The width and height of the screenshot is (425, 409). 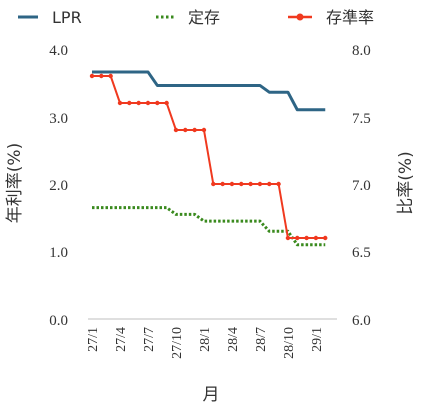 What do you see at coordinates (149, 339) in the screenshot?
I see `x-tick-label: 27/7` at bounding box center [149, 339].